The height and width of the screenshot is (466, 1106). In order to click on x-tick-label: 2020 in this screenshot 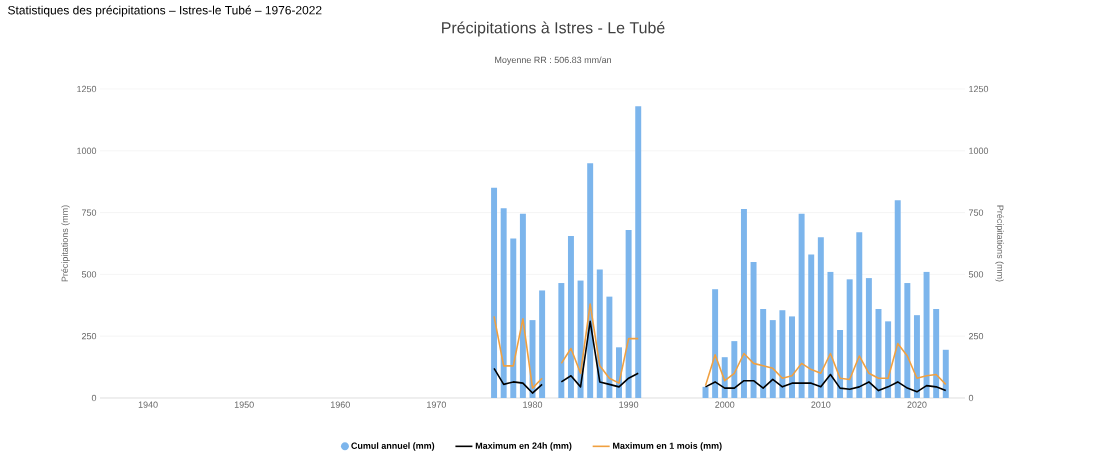, I will do `click(917, 404)`.